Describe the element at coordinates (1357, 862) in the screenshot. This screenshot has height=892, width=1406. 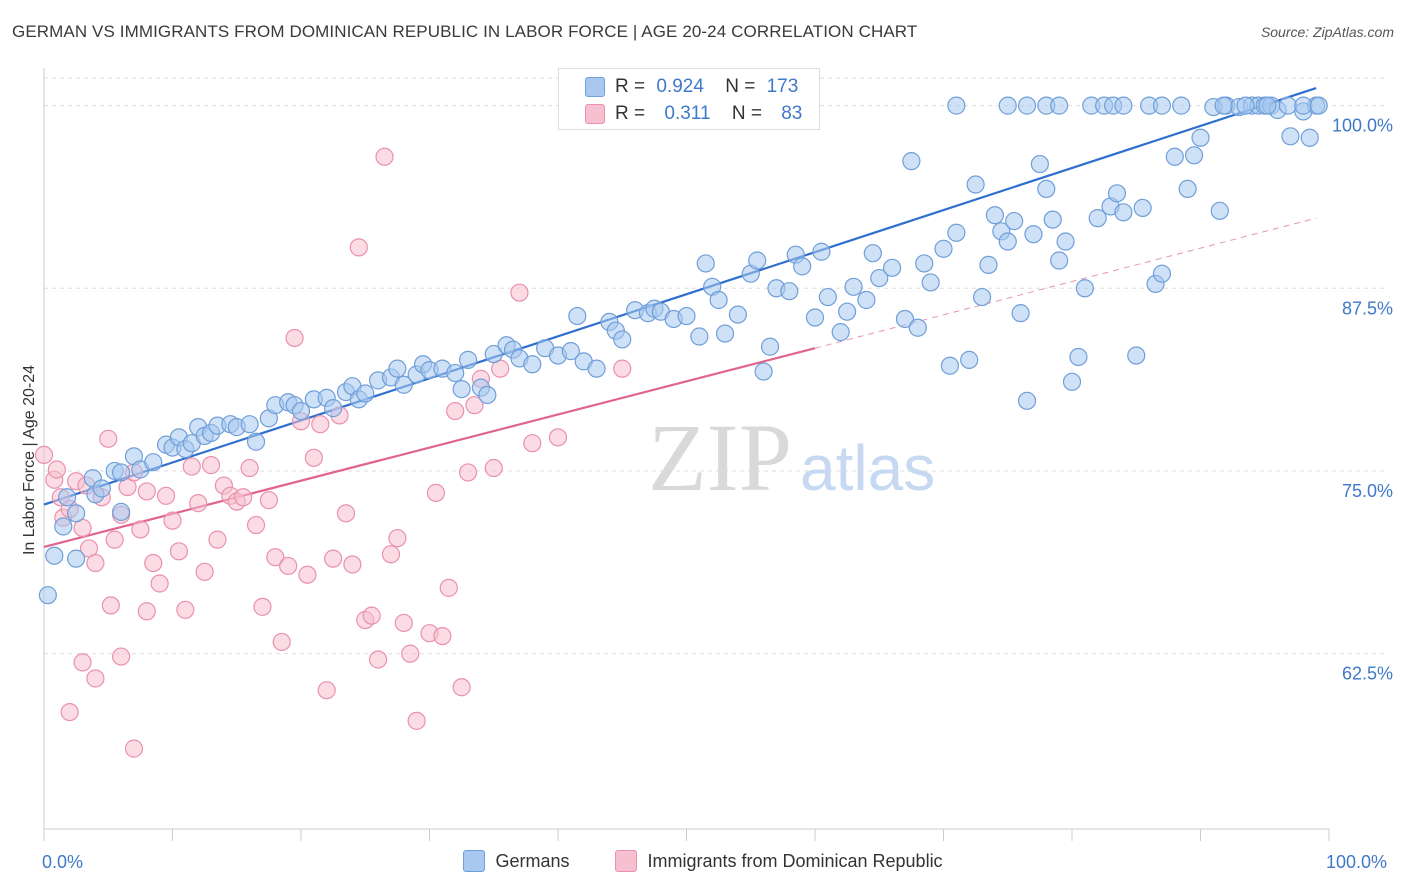
I see `x-tick-max: 100.0%` at that location.